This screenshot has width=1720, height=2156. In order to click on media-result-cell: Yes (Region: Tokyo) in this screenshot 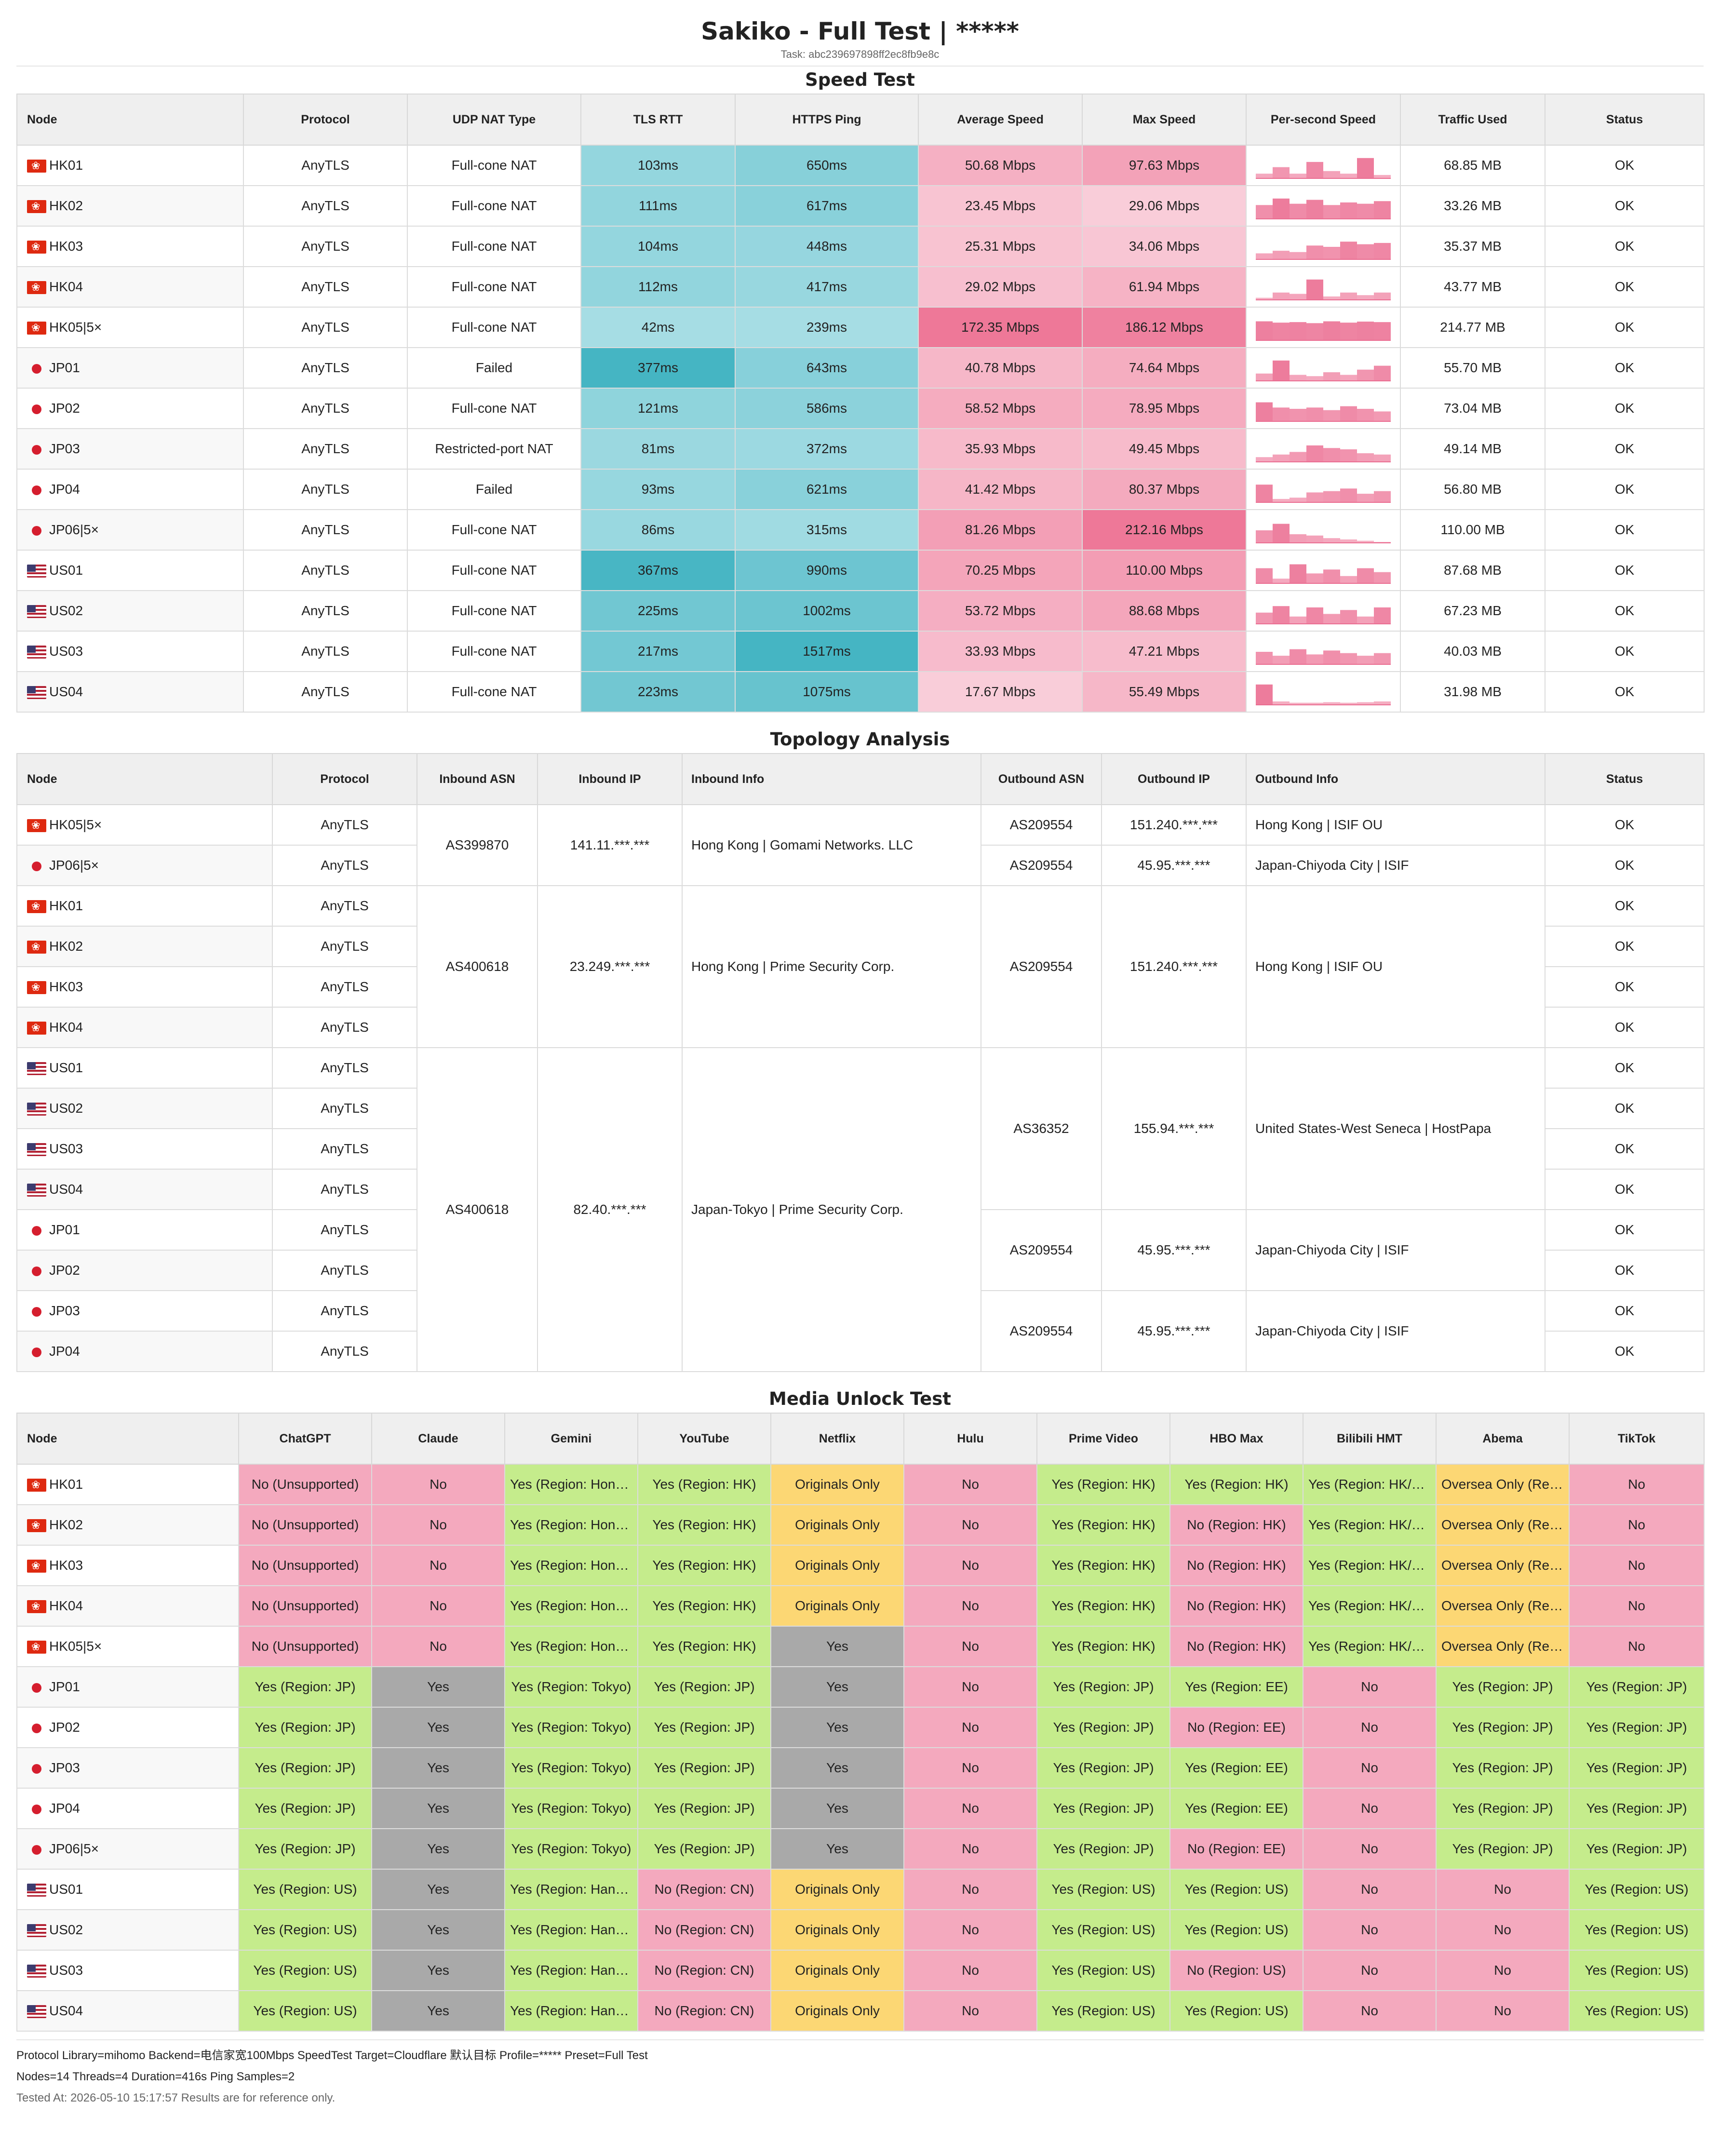, I will do `click(571, 1849)`.